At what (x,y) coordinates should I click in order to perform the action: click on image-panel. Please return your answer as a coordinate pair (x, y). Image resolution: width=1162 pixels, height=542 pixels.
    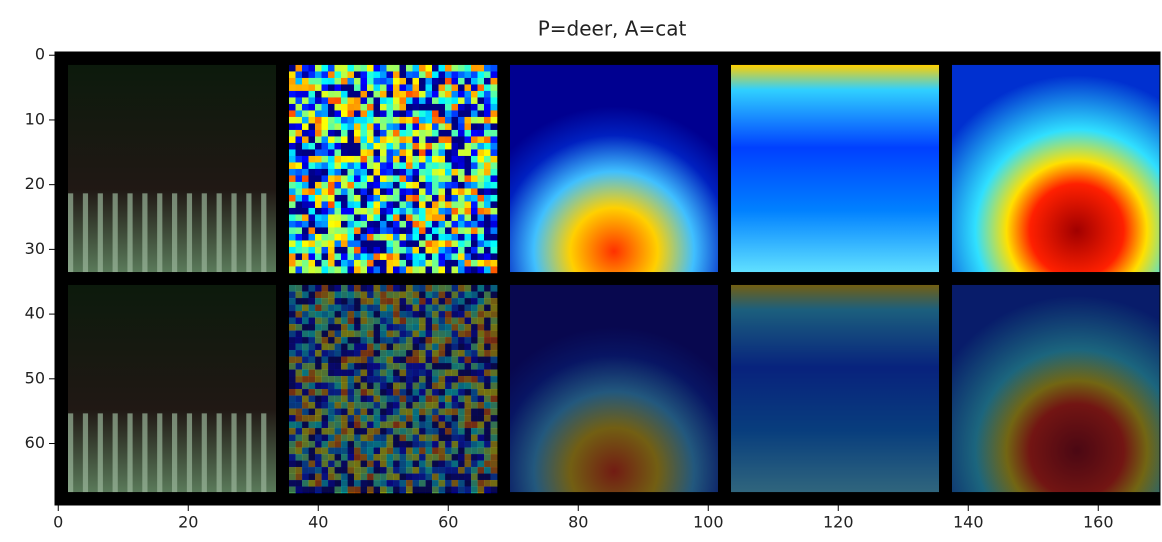
    Looking at the image, I should click on (835, 388).